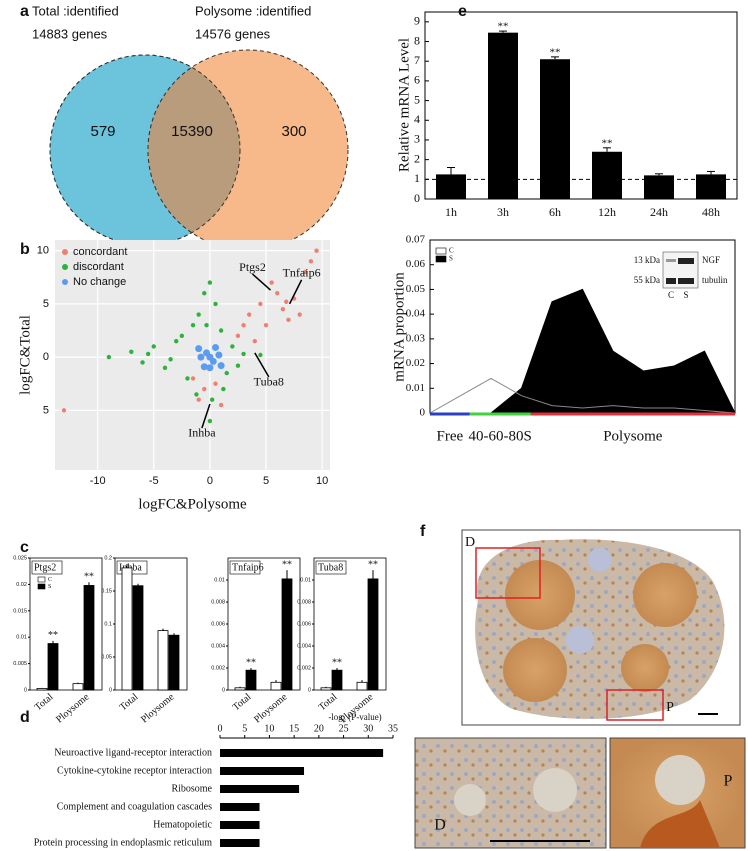 The image size is (748, 851). I want to click on y-tick-label: 0.03, so click(416, 338).